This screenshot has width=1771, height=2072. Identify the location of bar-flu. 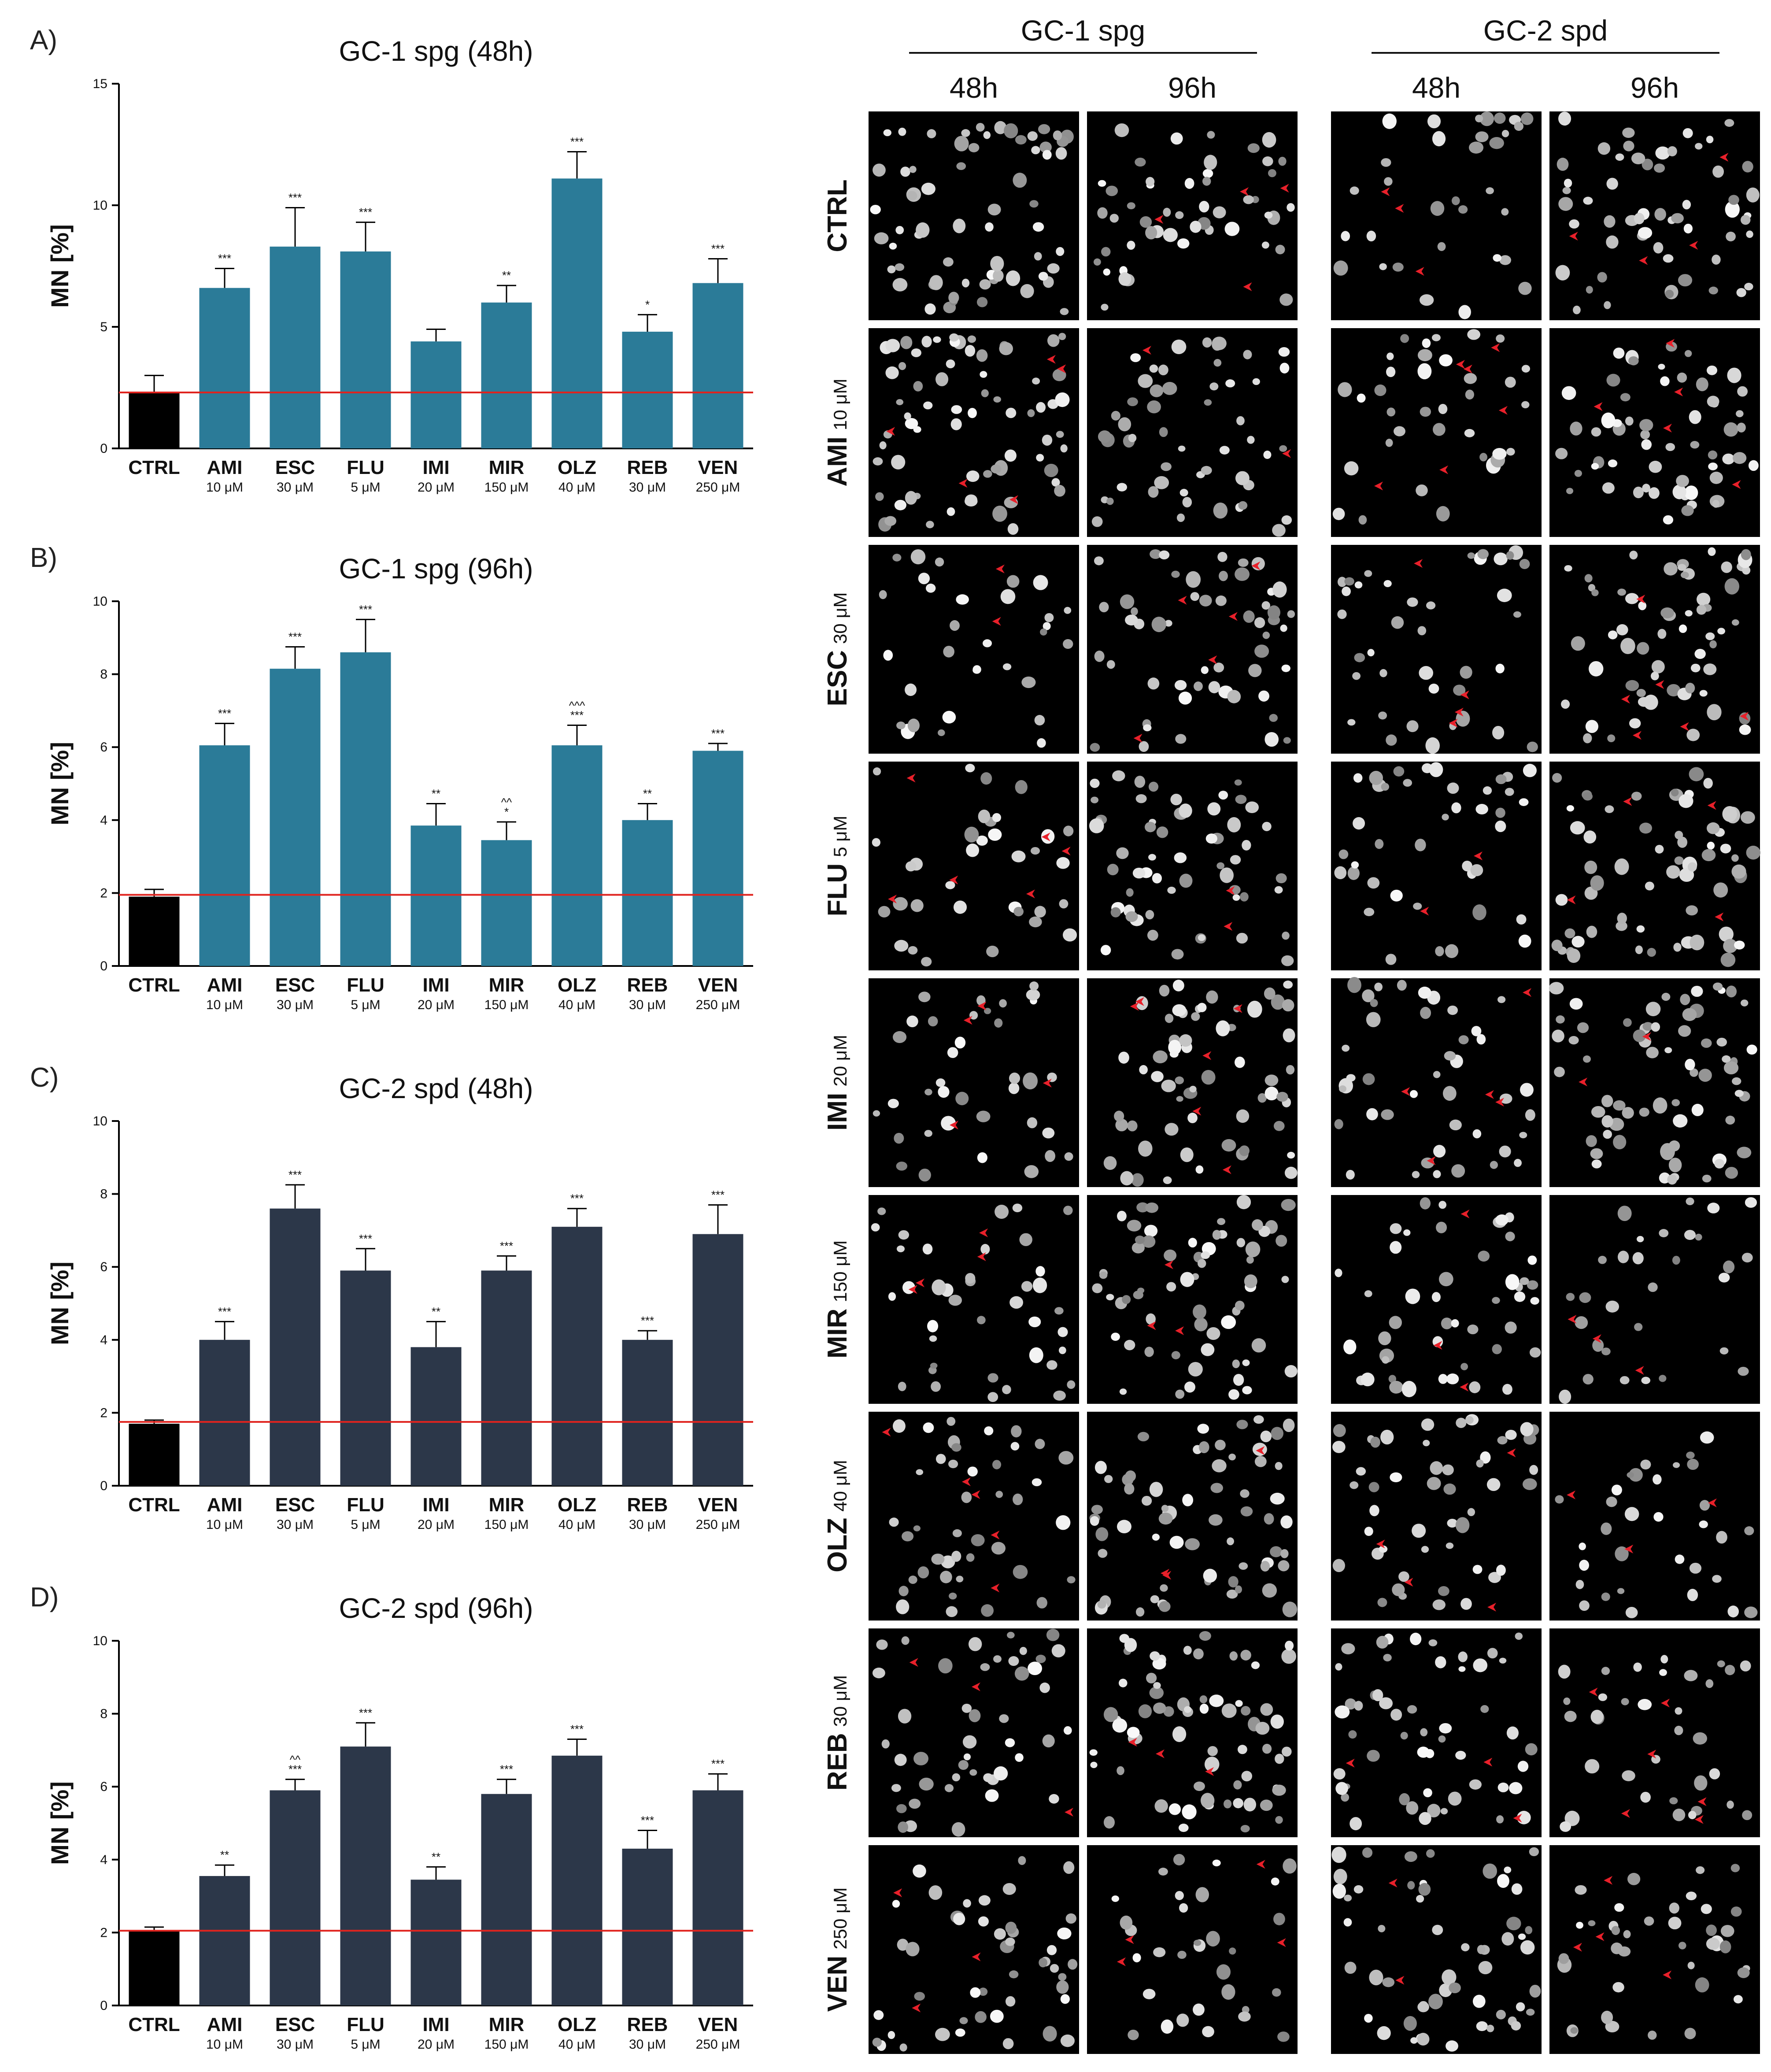
(365, 809).